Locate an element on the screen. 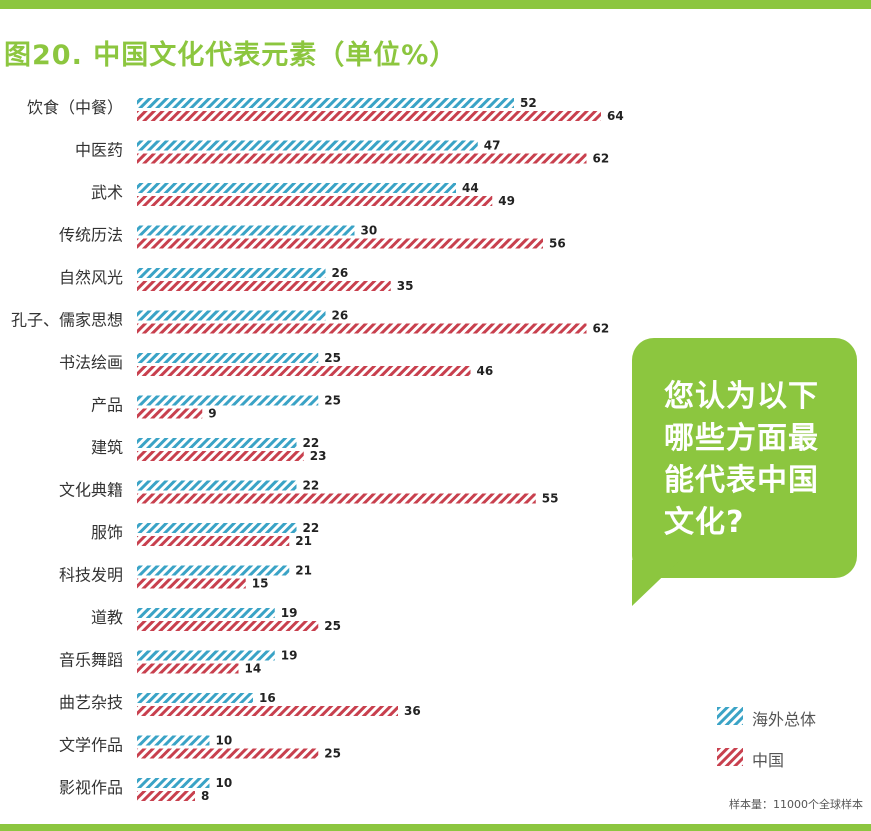 The width and height of the screenshot is (871, 831). data-label-china: 36 is located at coordinates (412, 711).